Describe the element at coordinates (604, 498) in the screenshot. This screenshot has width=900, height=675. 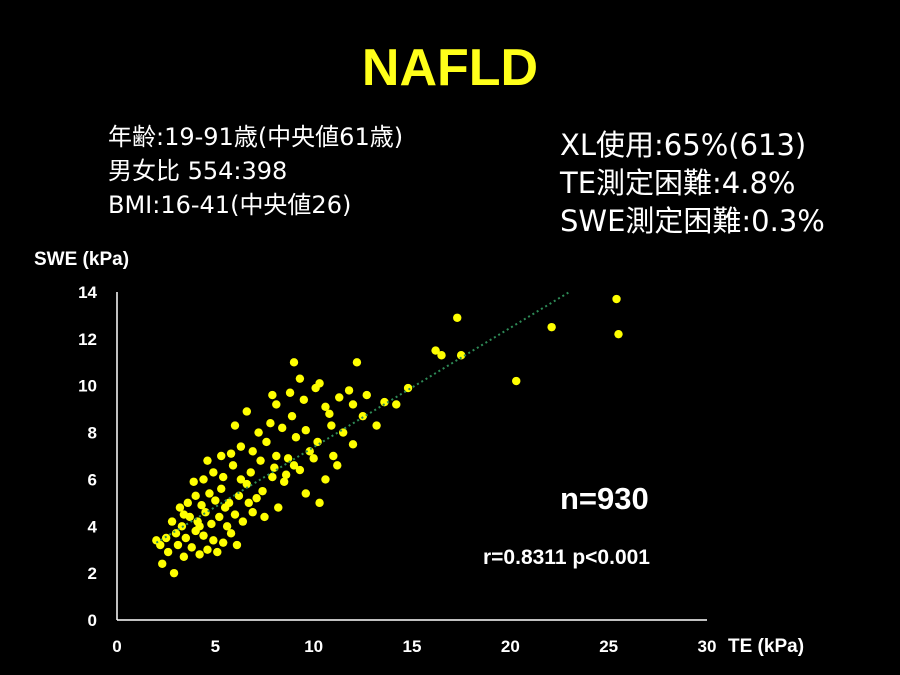
I see `sample-size-annotation: n=930` at that location.